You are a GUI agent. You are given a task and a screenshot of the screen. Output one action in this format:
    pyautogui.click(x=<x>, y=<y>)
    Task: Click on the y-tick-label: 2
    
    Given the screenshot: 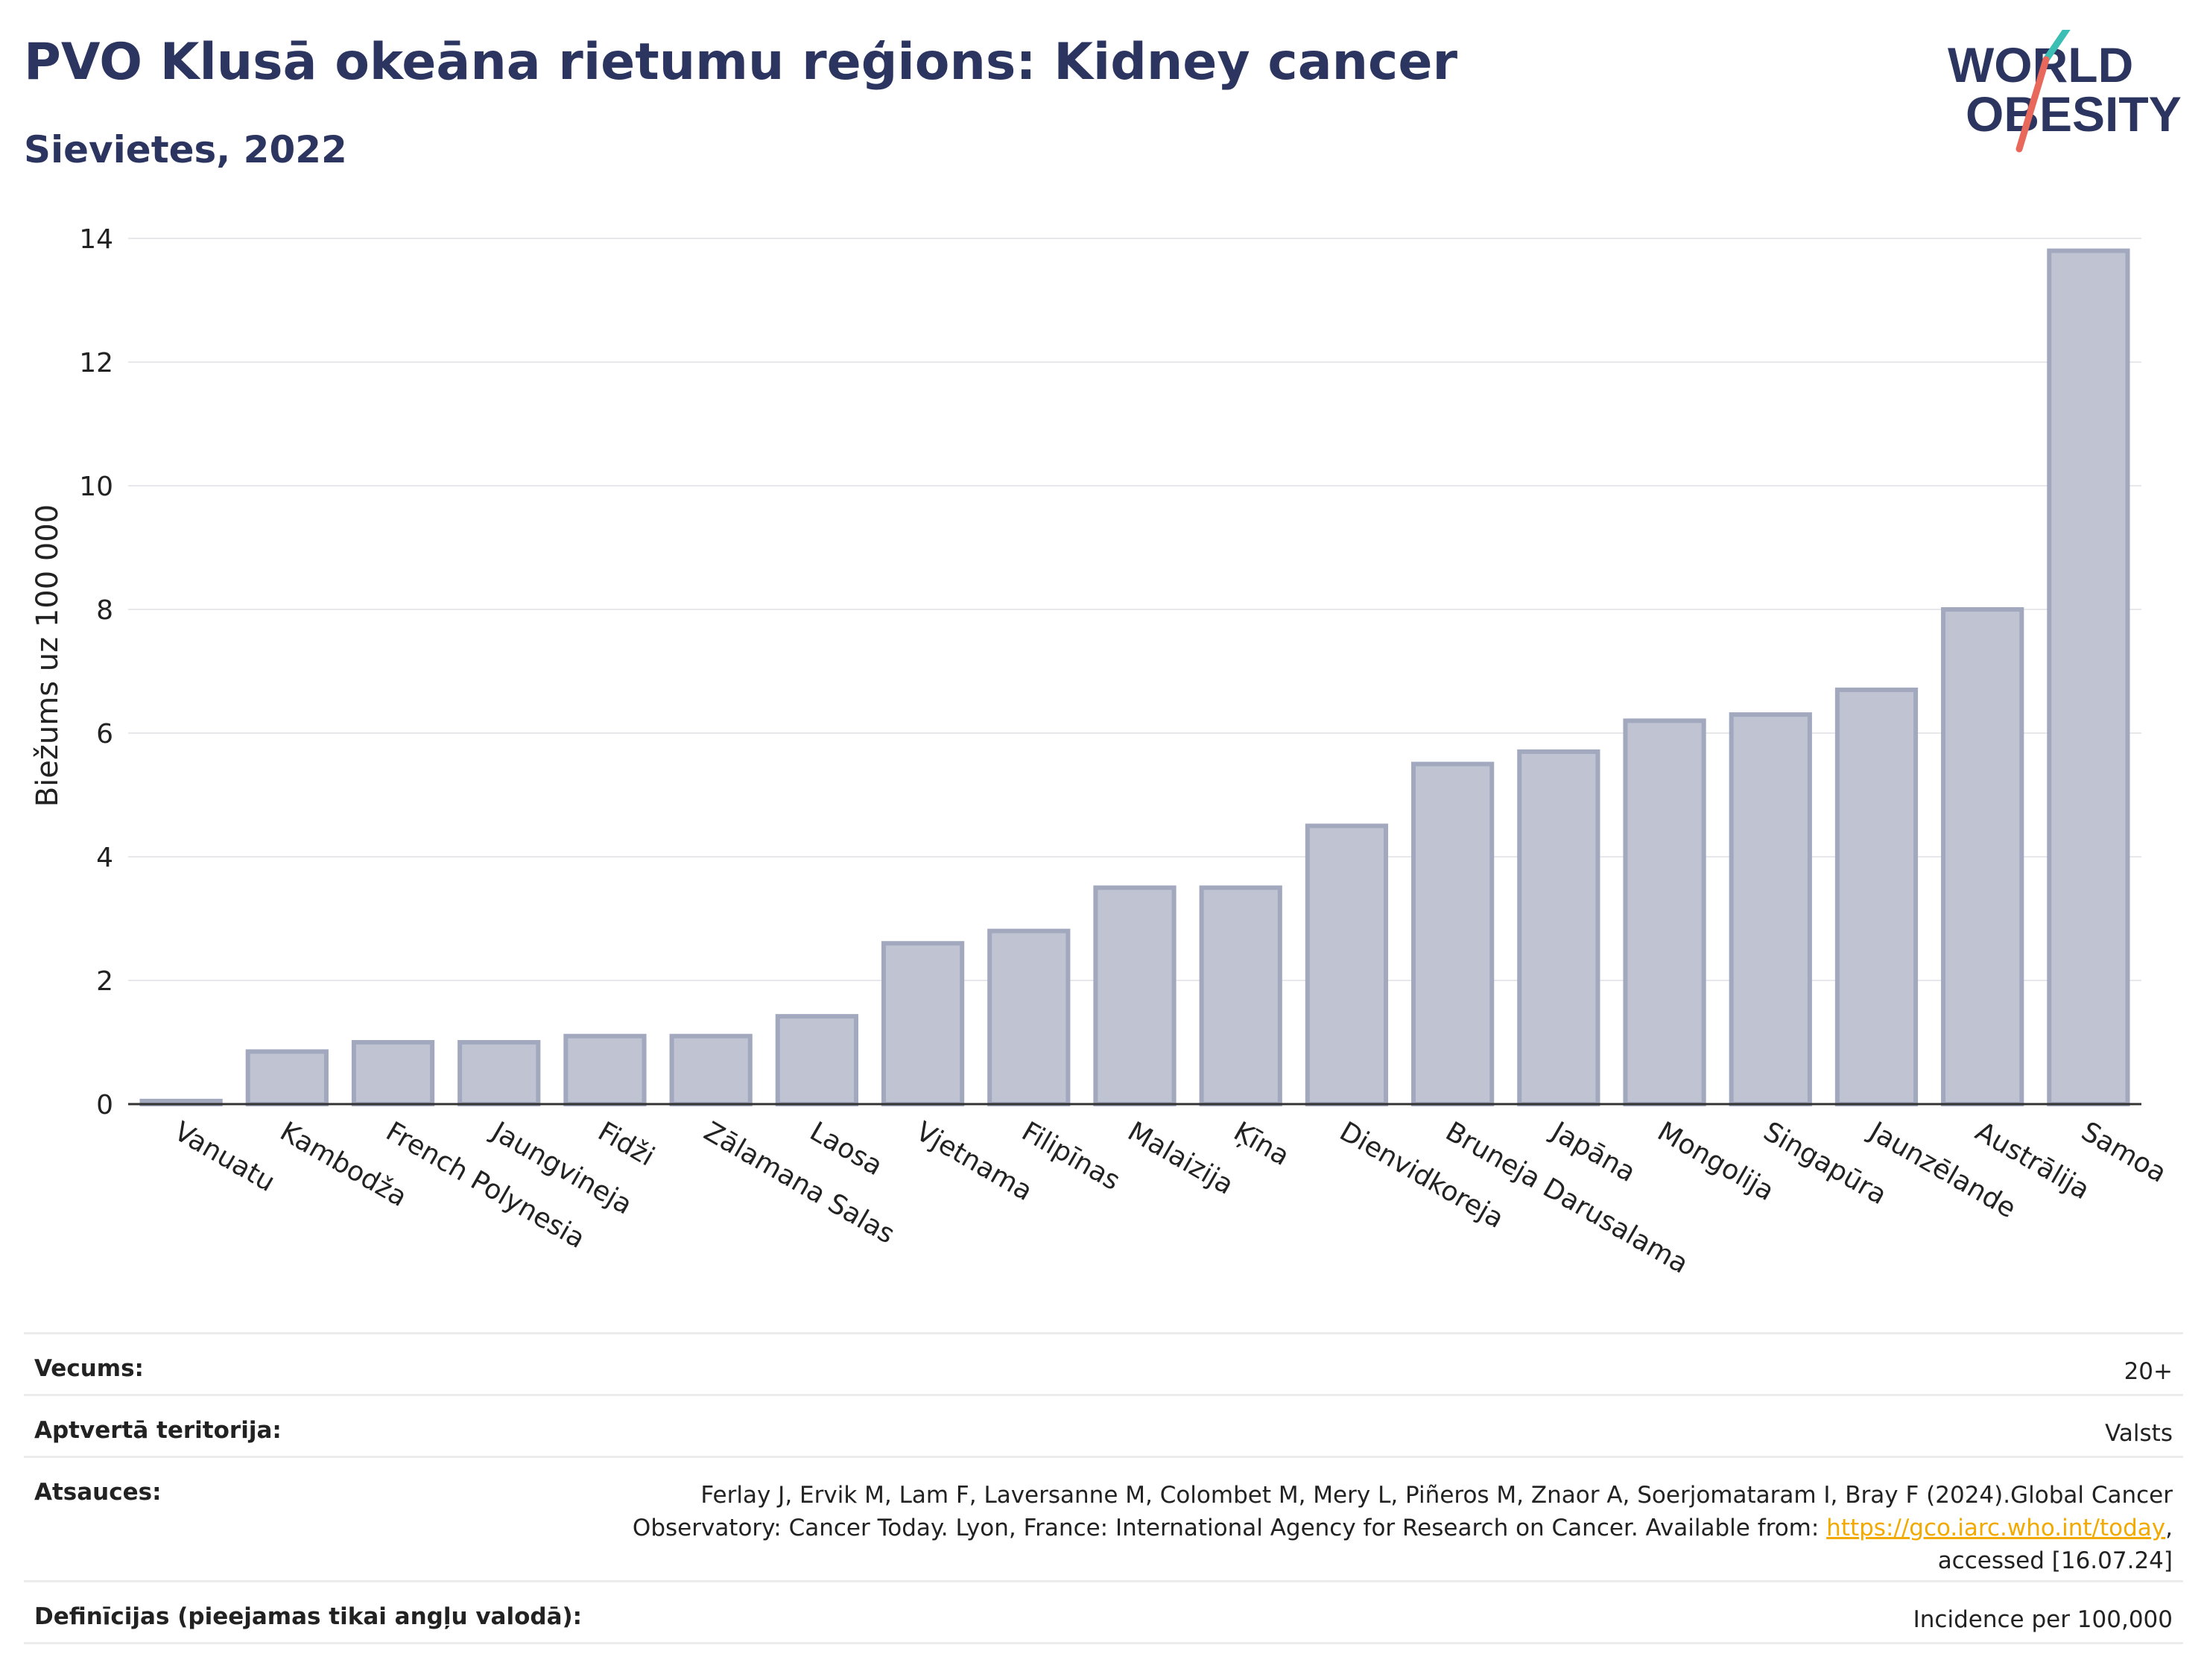 What is the action you would take?
    pyautogui.click(x=104, y=981)
    